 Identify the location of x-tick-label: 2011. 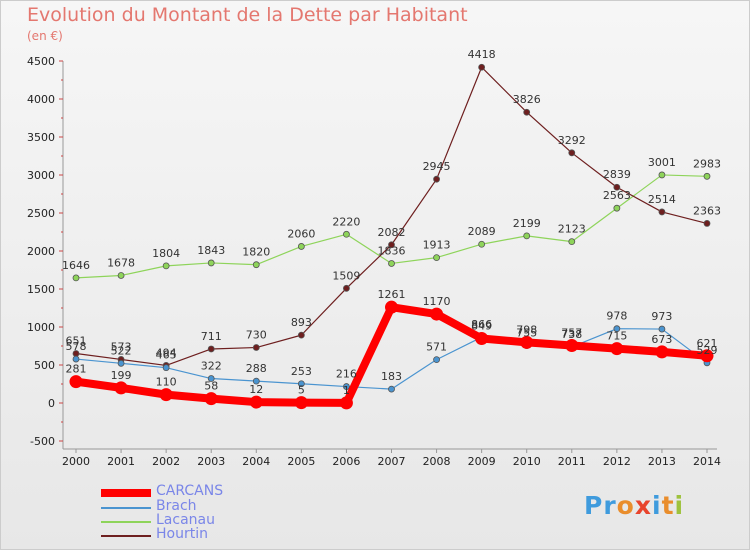
(572, 461).